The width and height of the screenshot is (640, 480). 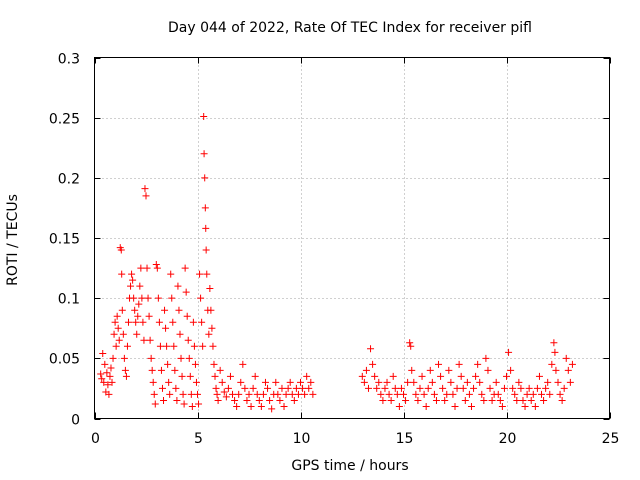 I want to click on y-tick-label: 0.05, so click(x=64, y=360).